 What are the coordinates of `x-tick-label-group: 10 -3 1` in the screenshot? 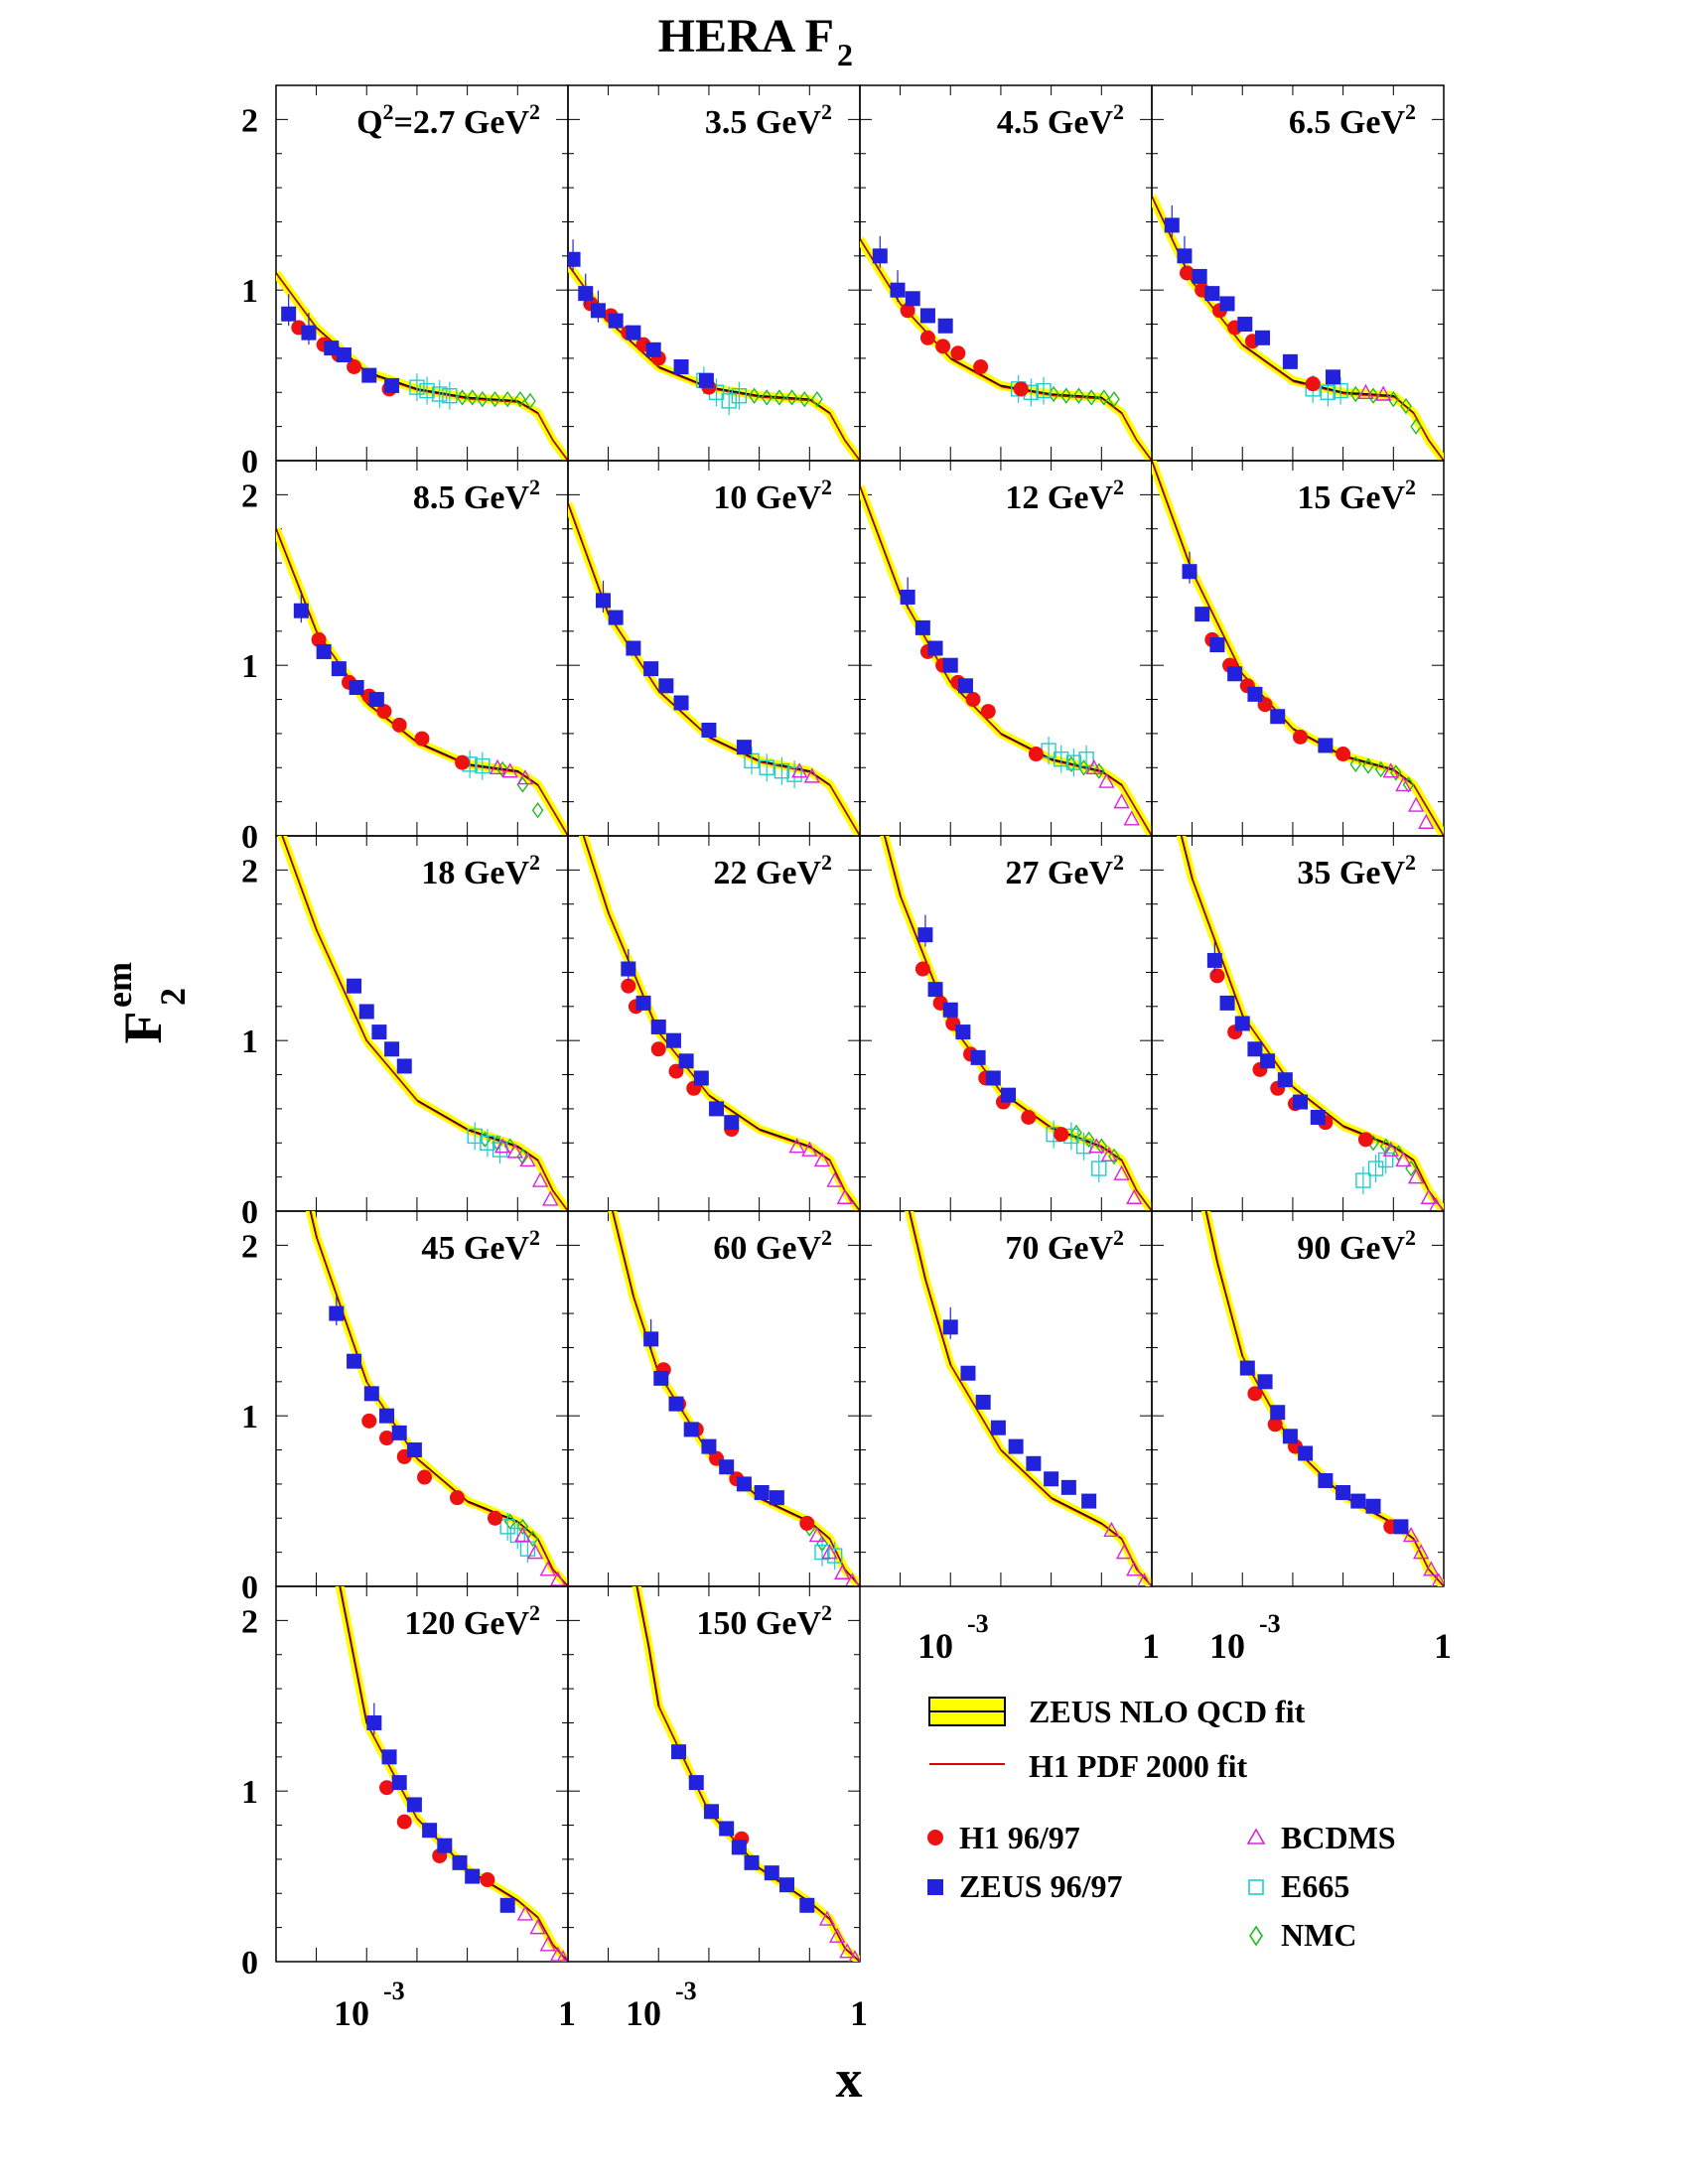 It's located at (1038, 1637).